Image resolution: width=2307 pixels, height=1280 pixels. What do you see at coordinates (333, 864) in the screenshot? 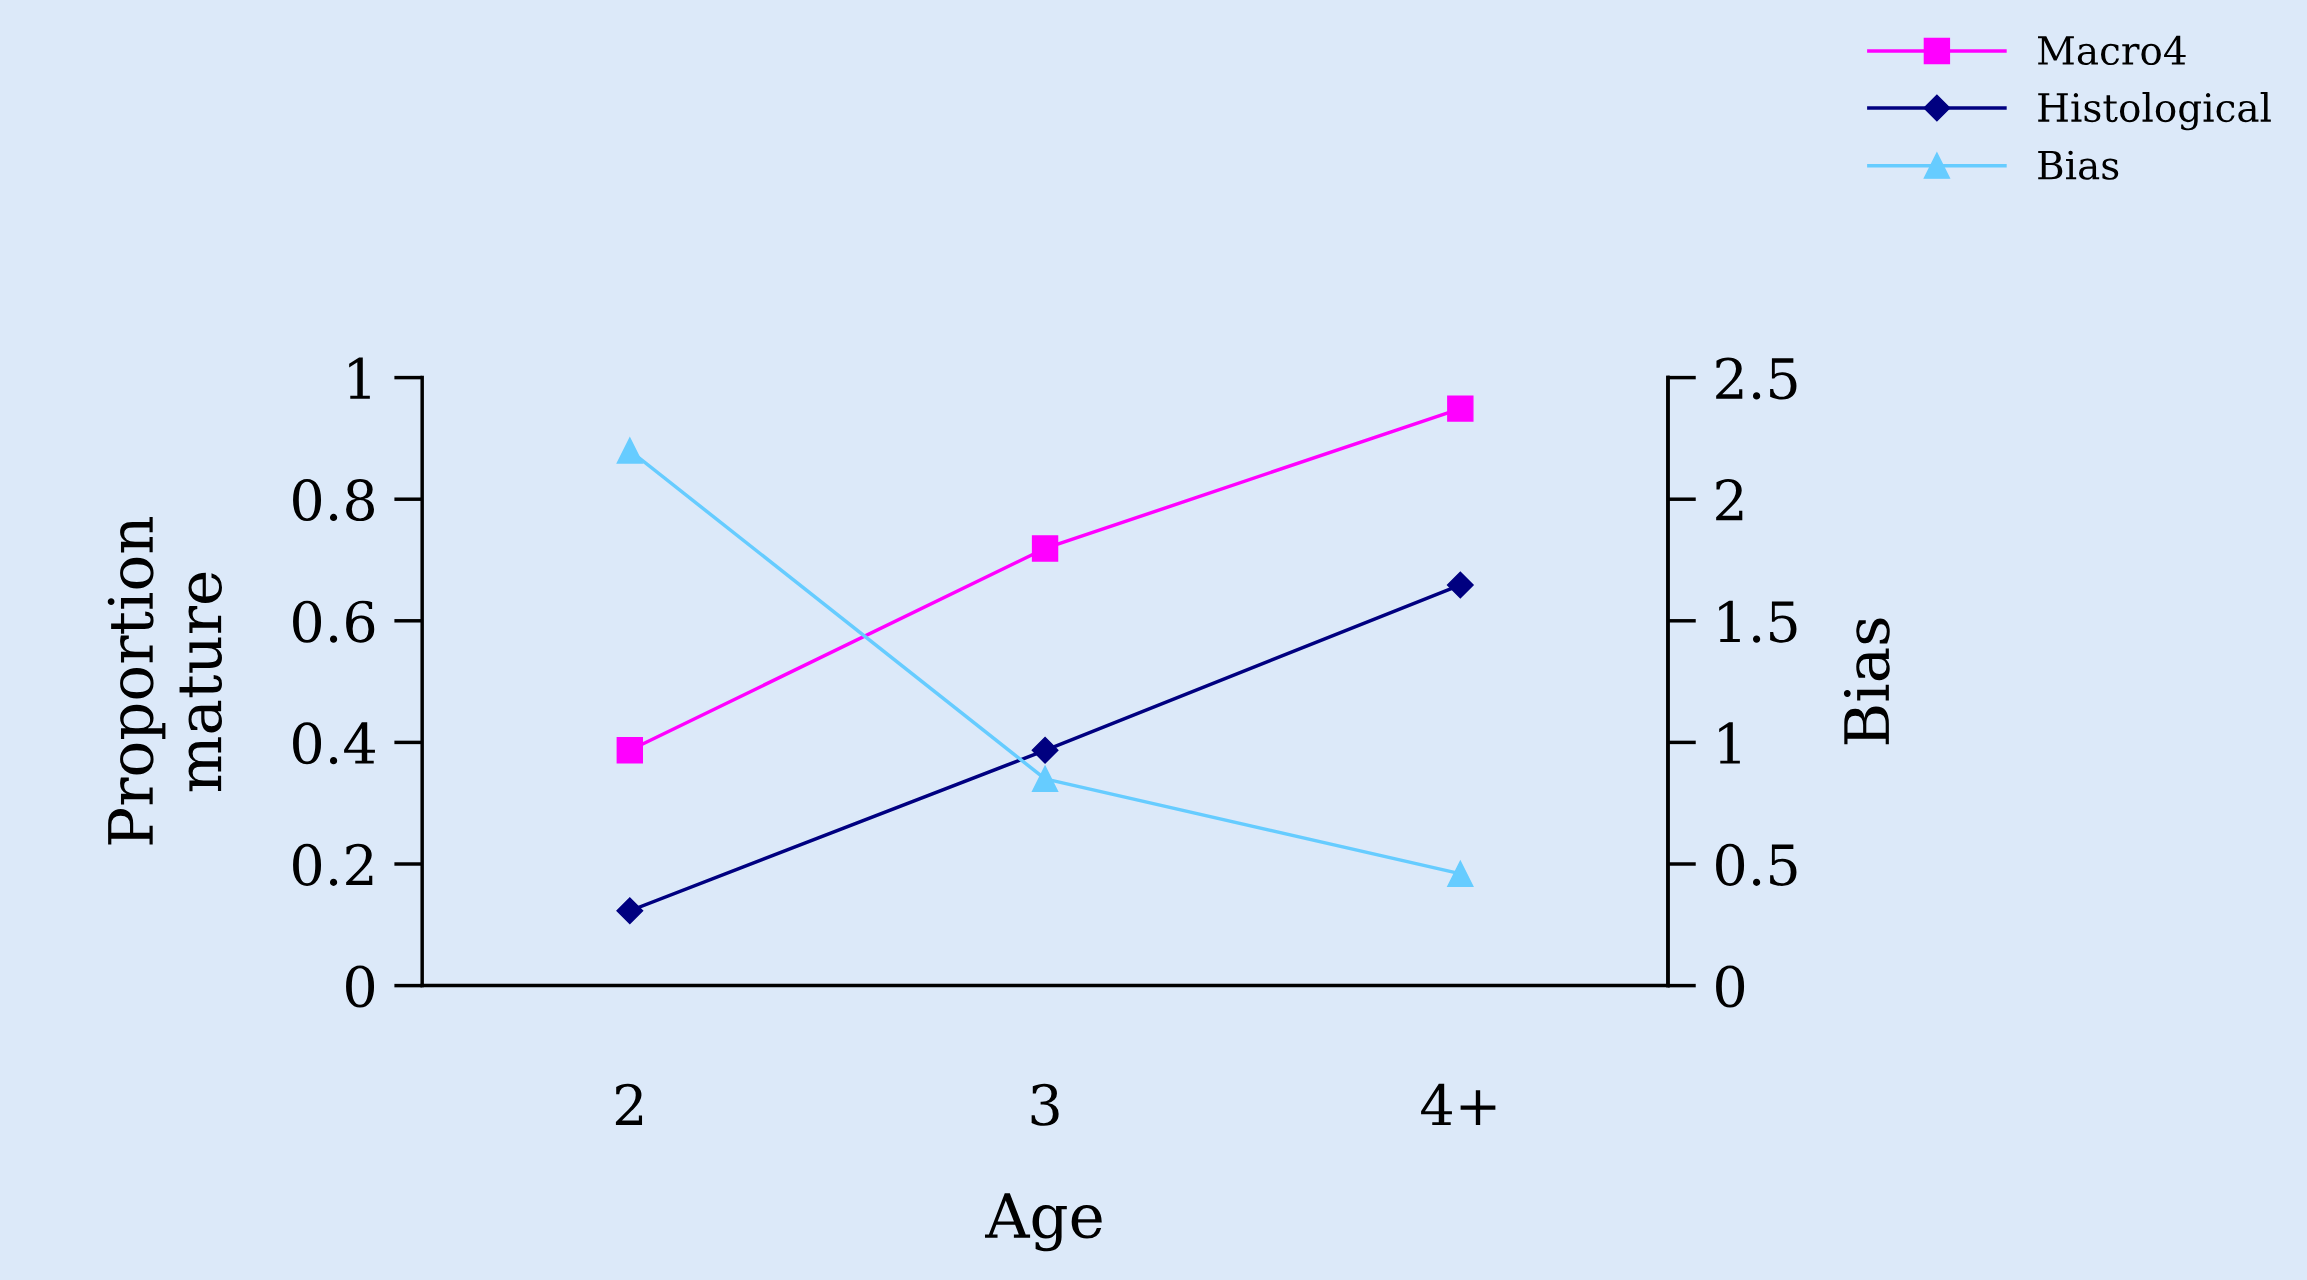
I see `y-tick-label: 0.2` at bounding box center [333, 864].